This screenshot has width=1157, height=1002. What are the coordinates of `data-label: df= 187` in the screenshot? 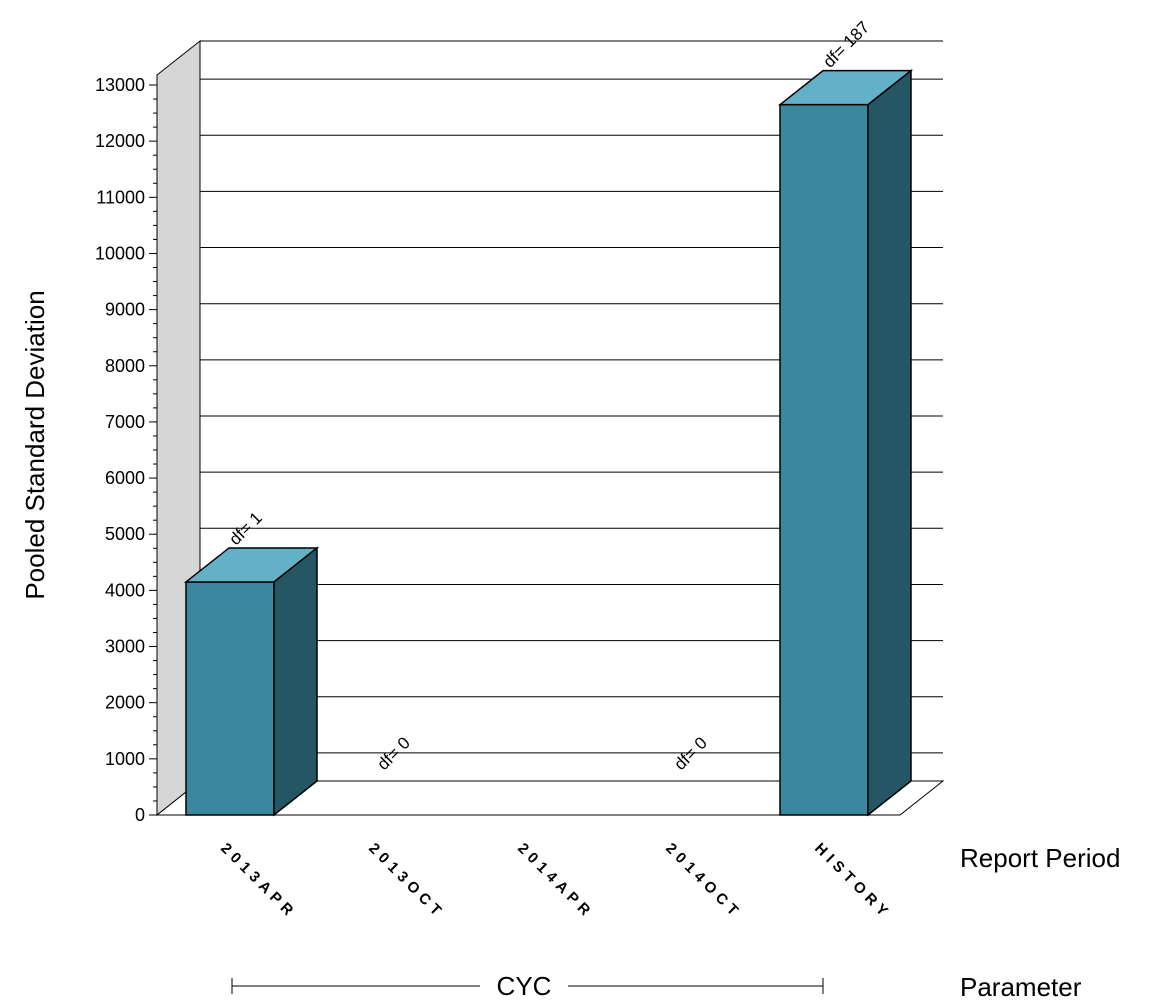 It's located at (846, 45).